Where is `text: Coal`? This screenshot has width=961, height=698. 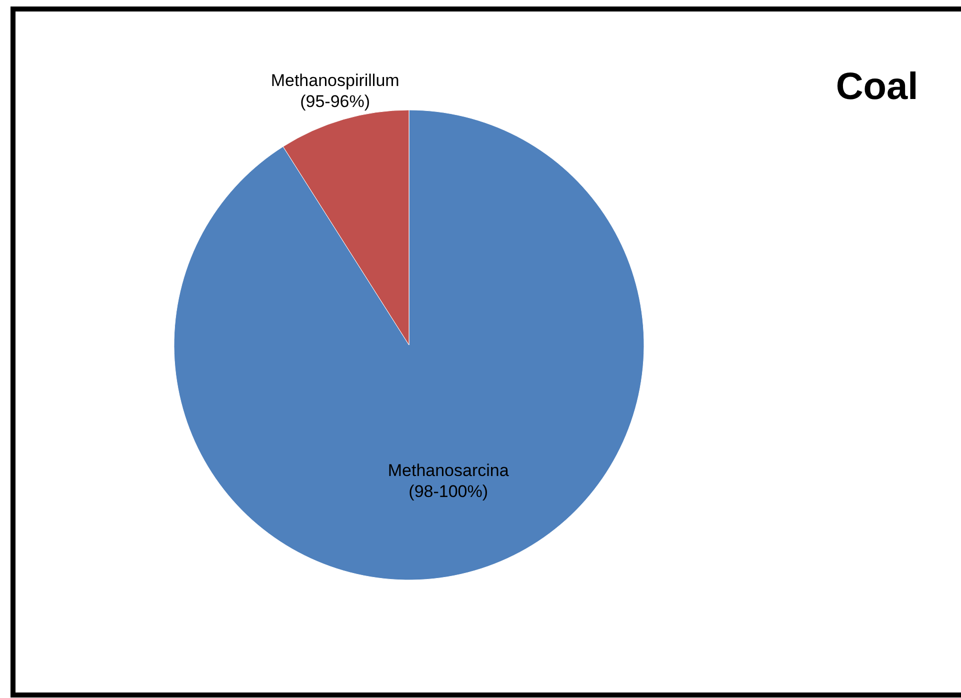 text: Coal is located at coordinates (877, 87).